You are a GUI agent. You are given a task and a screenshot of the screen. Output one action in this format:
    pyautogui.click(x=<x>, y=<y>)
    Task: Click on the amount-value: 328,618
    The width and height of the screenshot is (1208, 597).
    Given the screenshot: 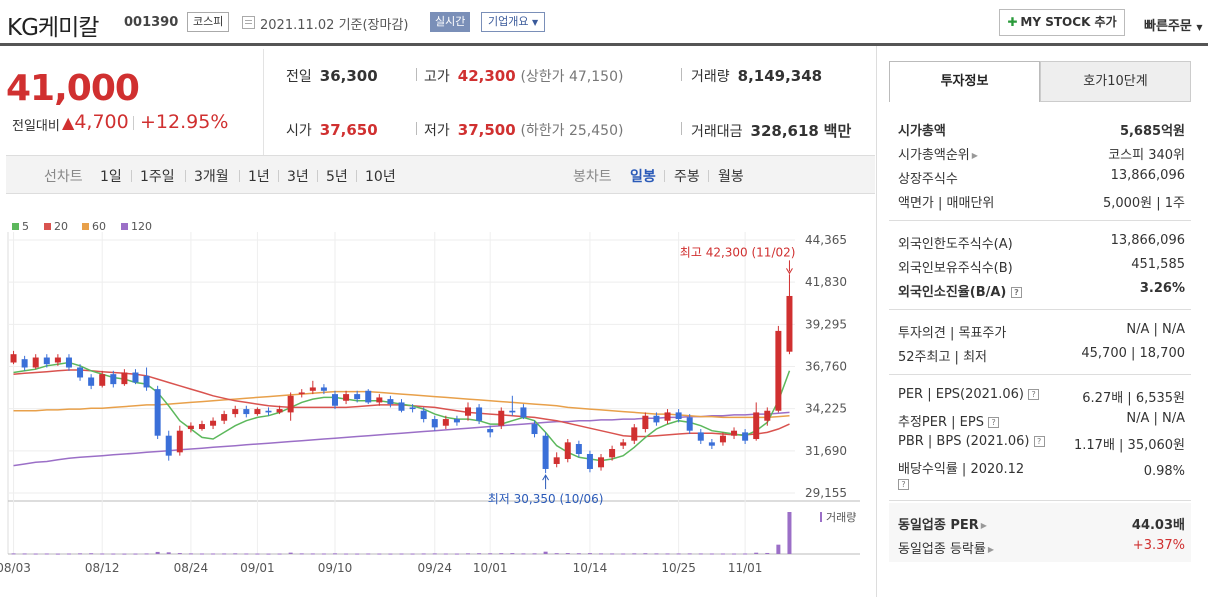 What is the action you would take?
    pyautogui.click(x=784, y=131)
    